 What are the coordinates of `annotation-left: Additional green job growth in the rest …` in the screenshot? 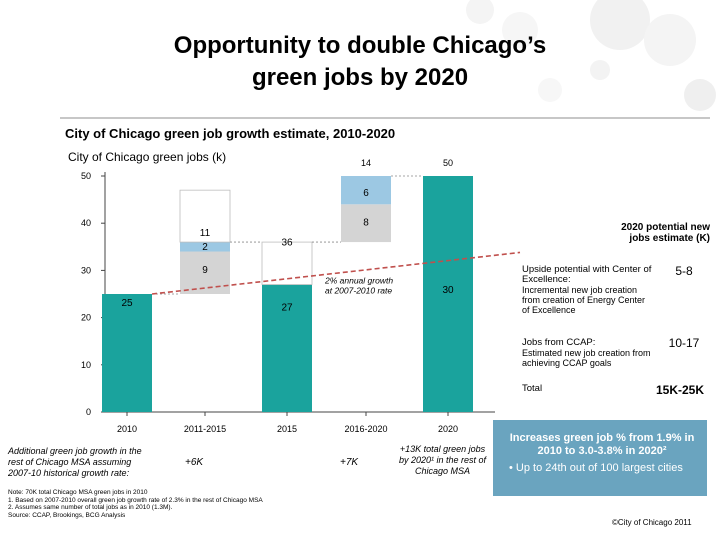 It's located at (75, 462).